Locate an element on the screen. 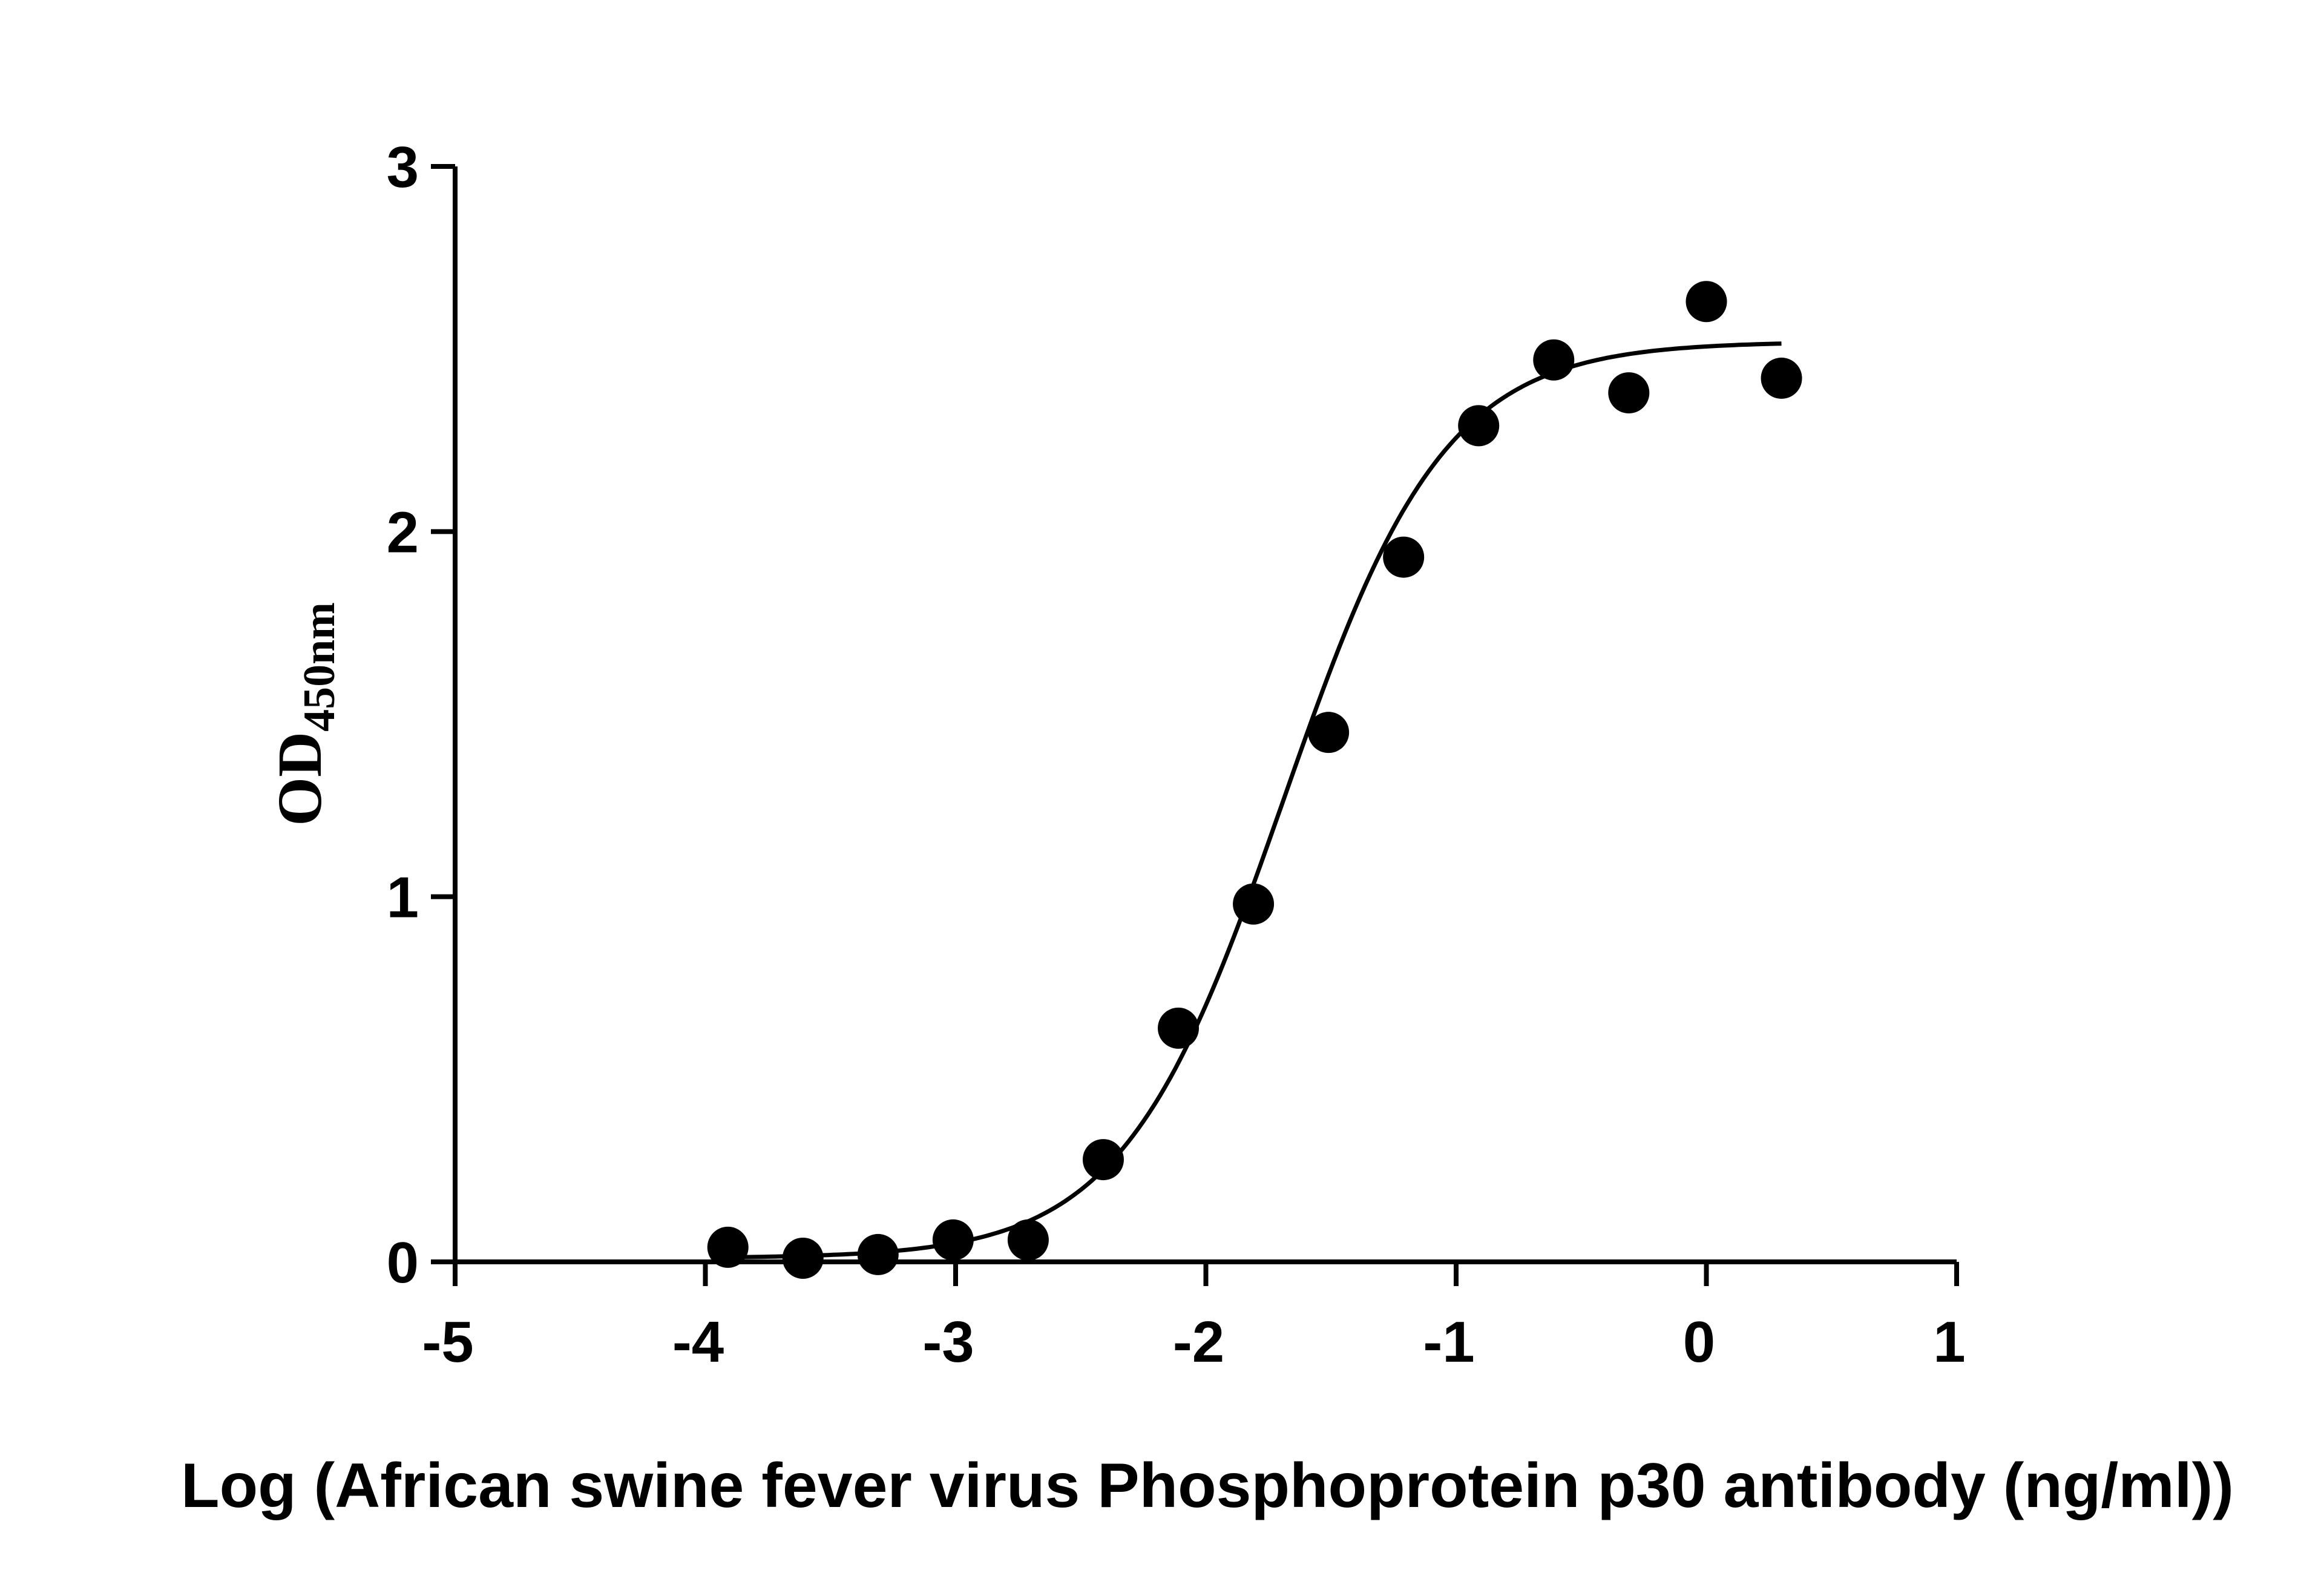 The image size is (2324, 1579). x-tick-label: -3 is located at coordinates (948, 1342).